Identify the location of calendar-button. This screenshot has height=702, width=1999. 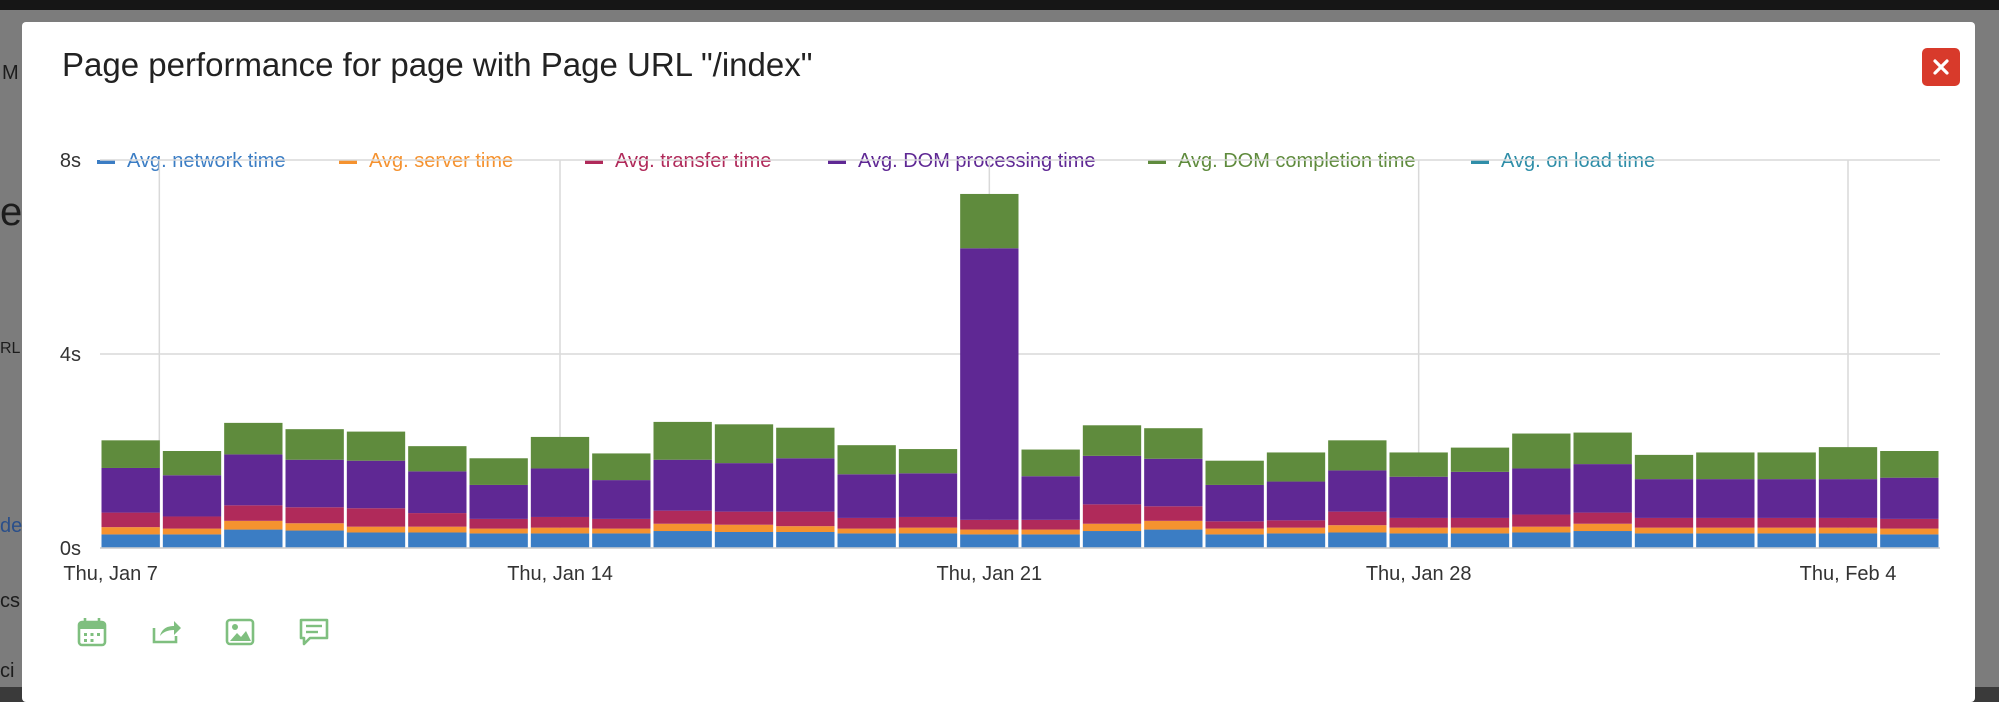
(92, 632).